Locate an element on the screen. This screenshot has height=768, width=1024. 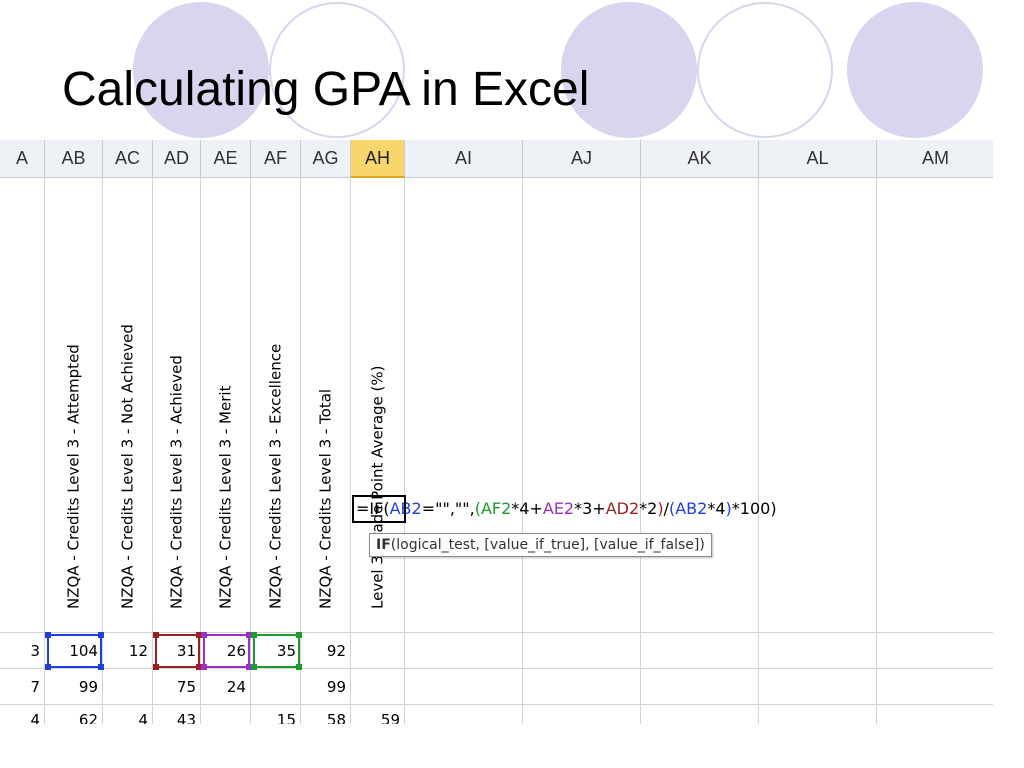
data-cell-ag-2: 92 is located at coordinates (326, 651).